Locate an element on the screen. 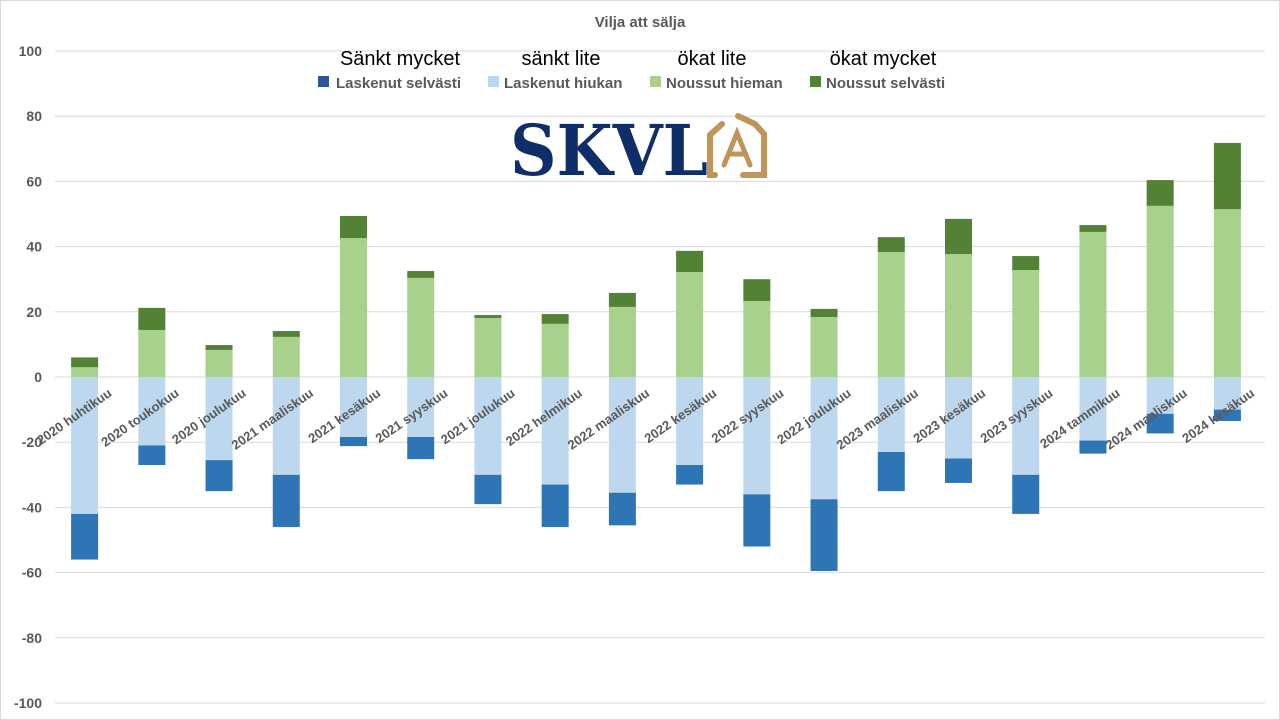  legend-swedish-label: Sänkt mycket is located at coordinates (400, 59).